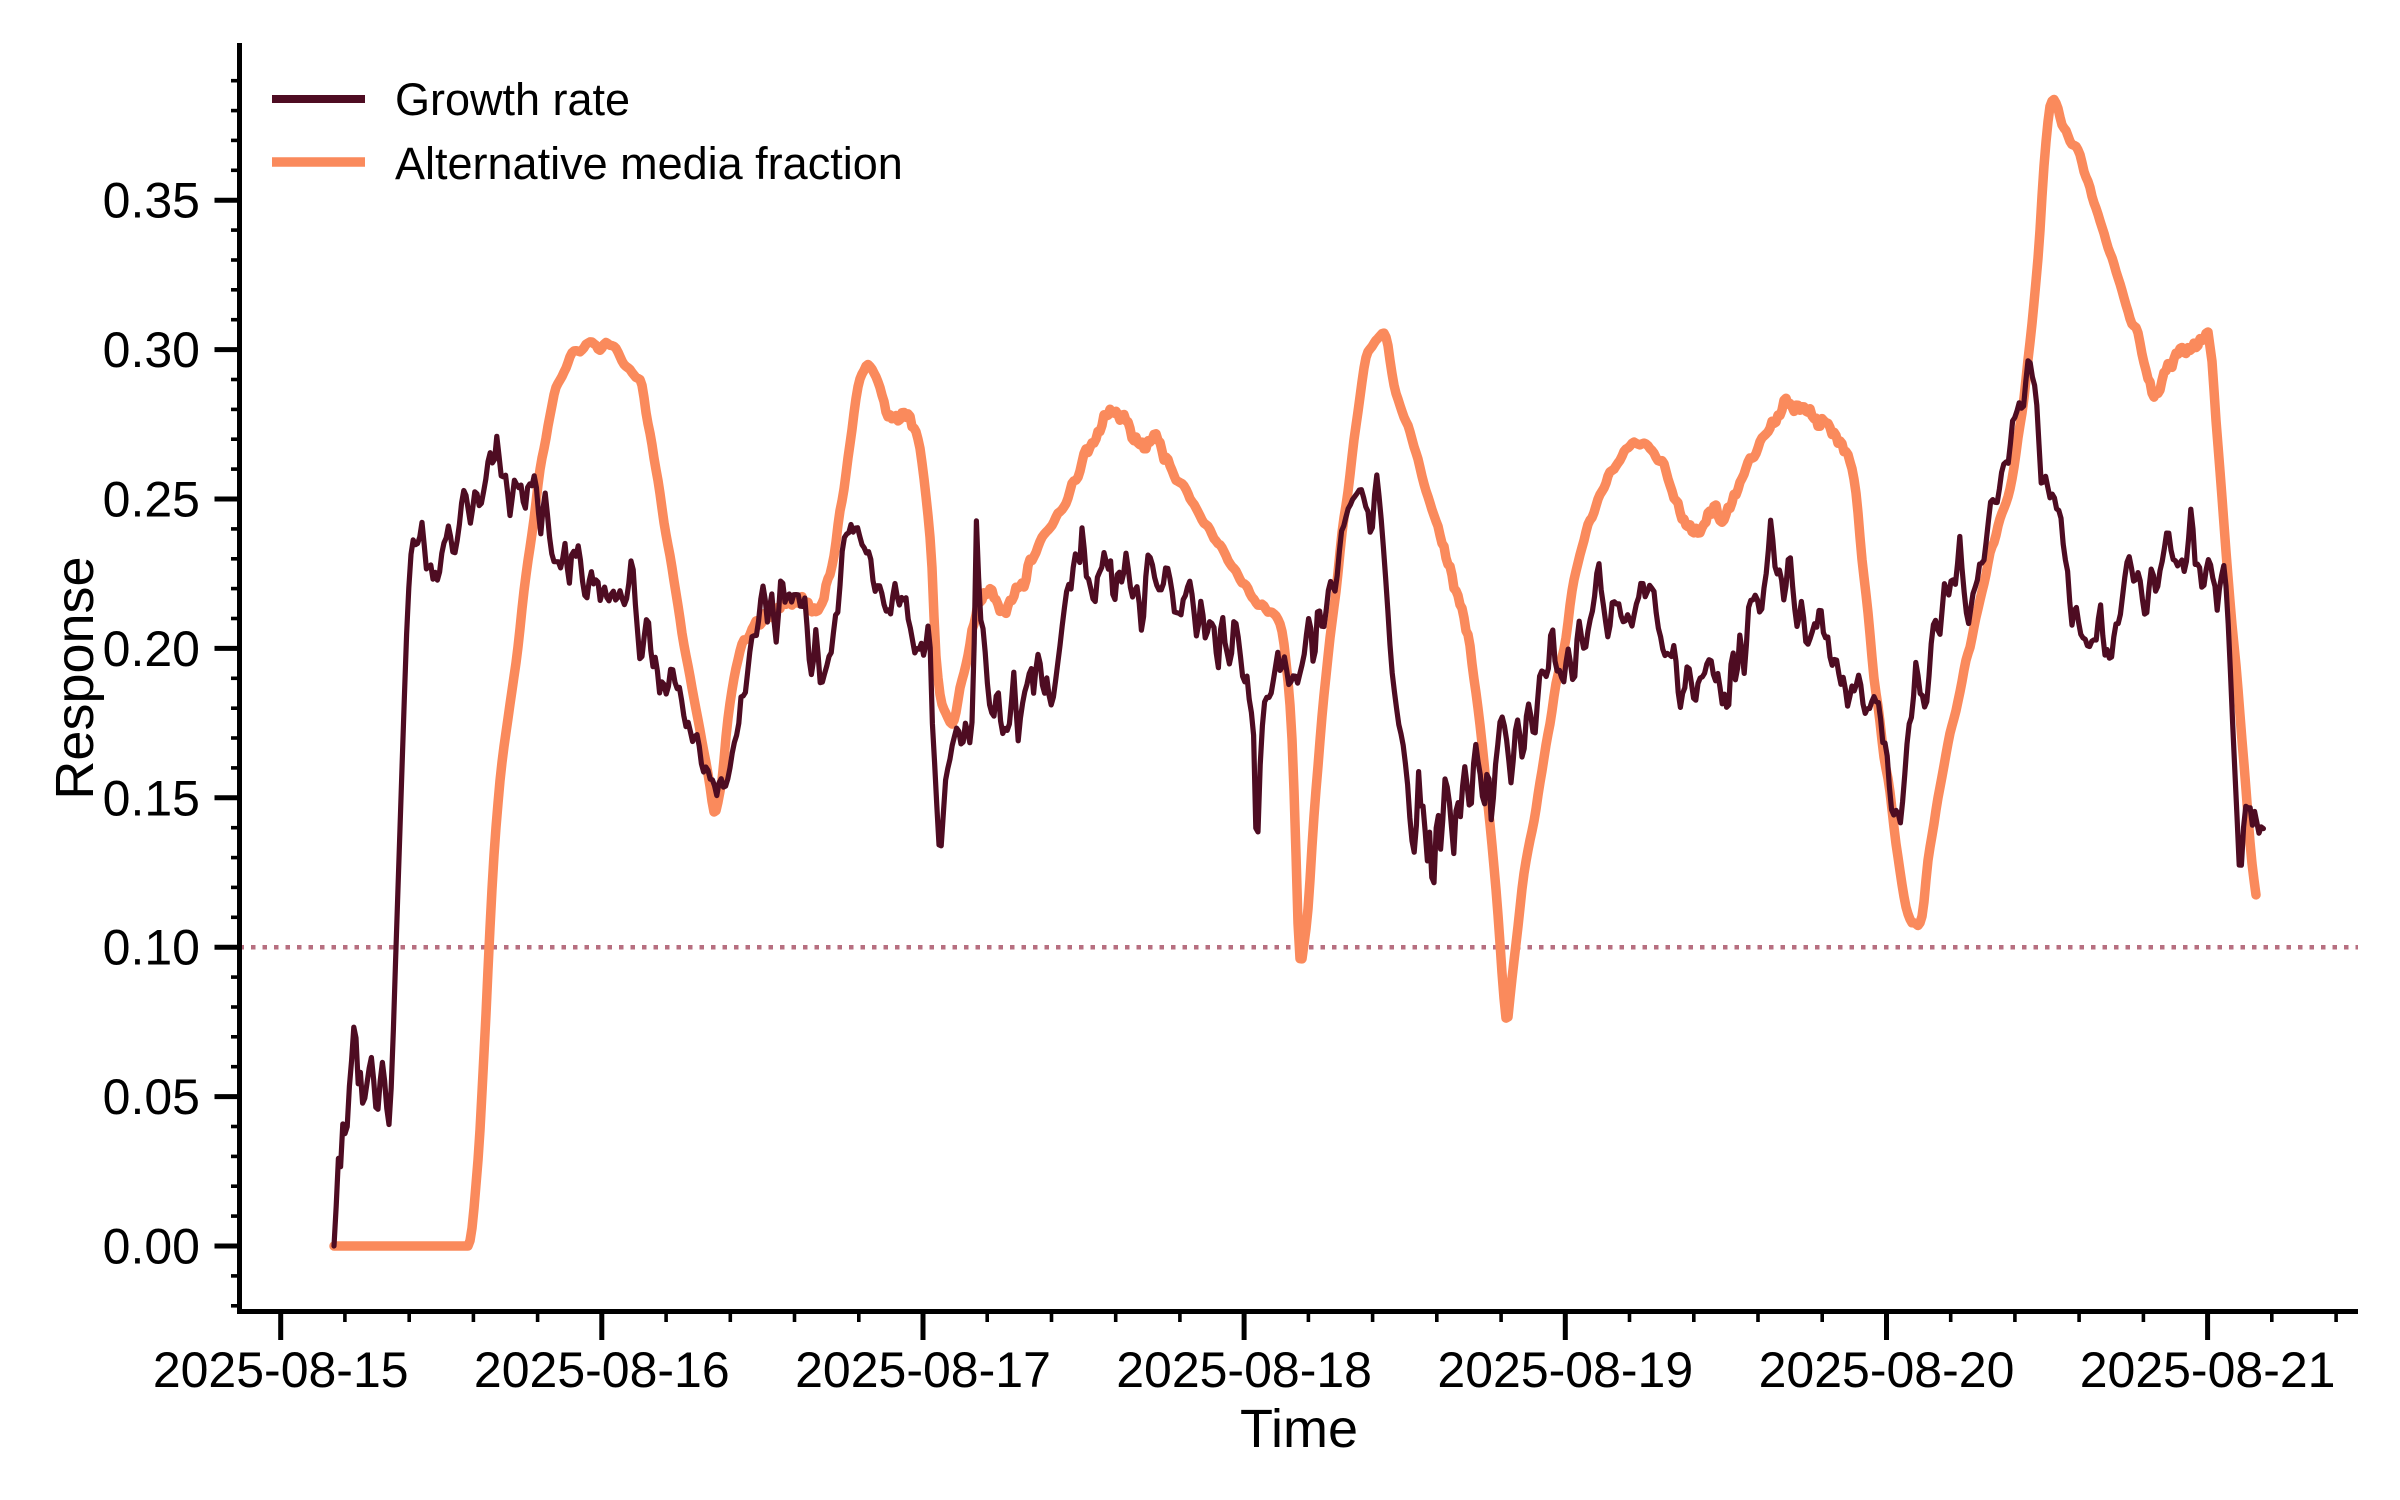  Describe the element at coordinates (1565, 1370) in the screenshot. I see `svg-text: 2025-08-19` at that location.